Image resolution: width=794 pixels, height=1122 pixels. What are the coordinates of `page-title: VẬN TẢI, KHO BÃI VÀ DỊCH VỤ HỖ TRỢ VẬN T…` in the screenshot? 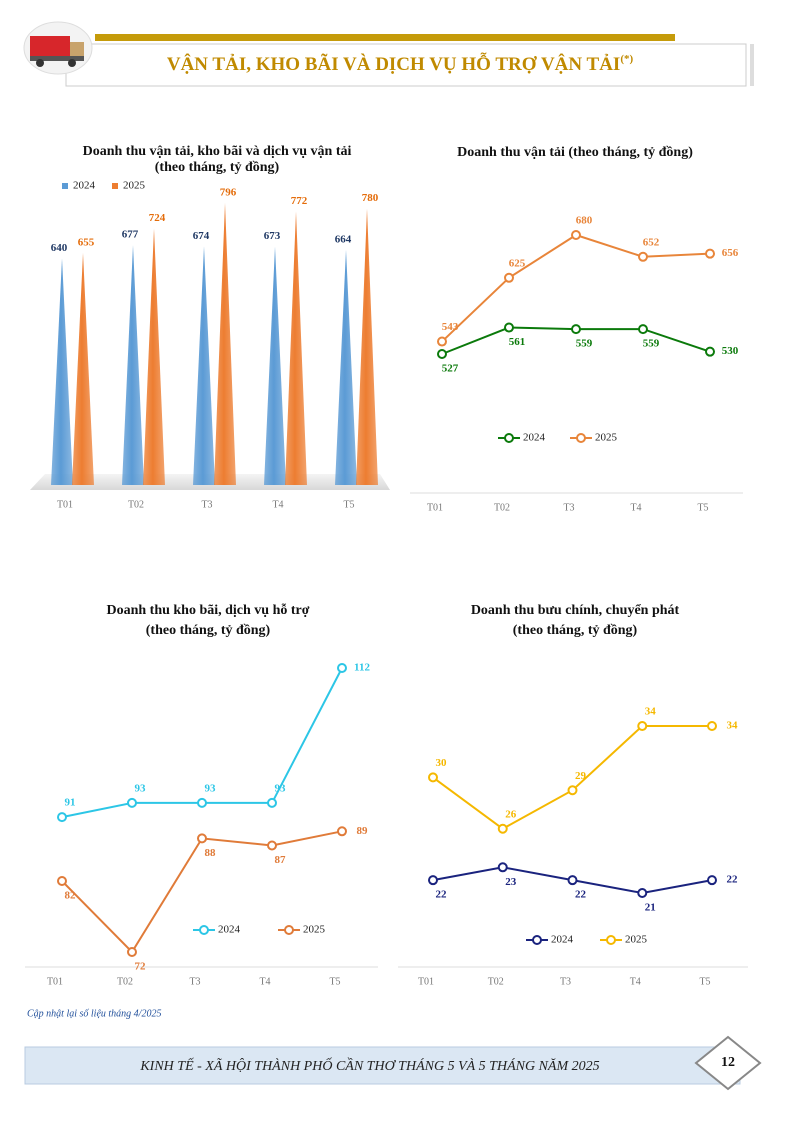 It's located at (400, 64).